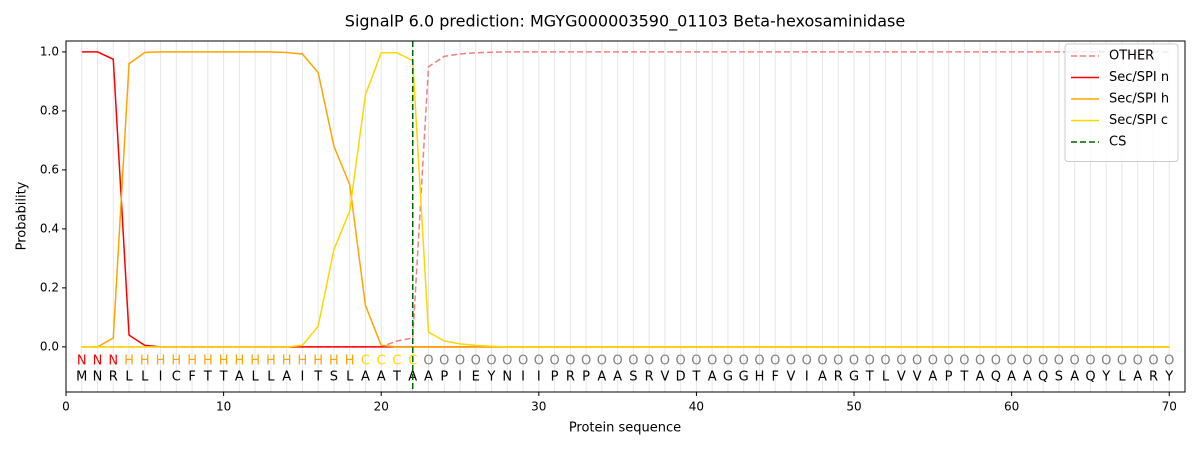  What do you see at coordinates (49, 346) in the screenshot?
I see `y-tick-label: 0.0` at bounding box center [49, 346].